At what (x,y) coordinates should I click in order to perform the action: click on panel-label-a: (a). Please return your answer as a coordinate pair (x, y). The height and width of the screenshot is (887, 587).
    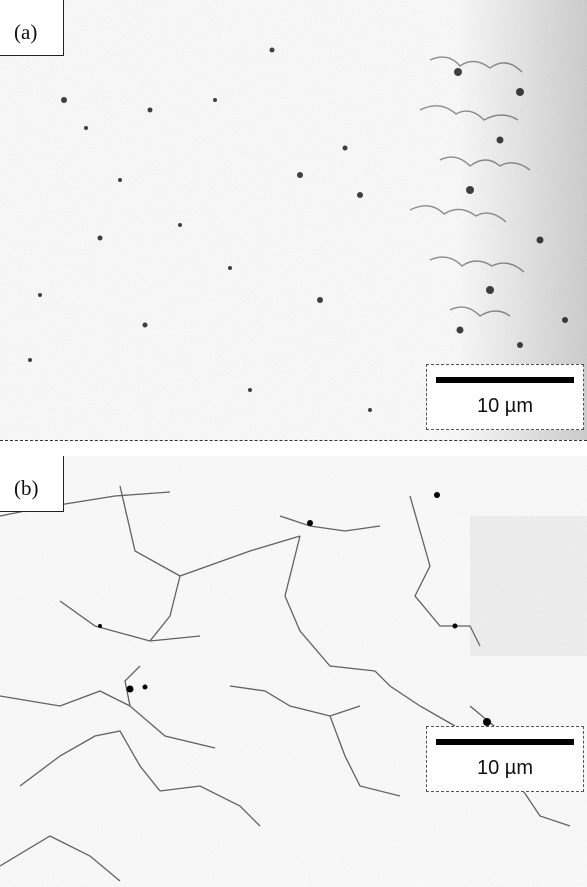
    Looking at the image, I should click on (26, 32).